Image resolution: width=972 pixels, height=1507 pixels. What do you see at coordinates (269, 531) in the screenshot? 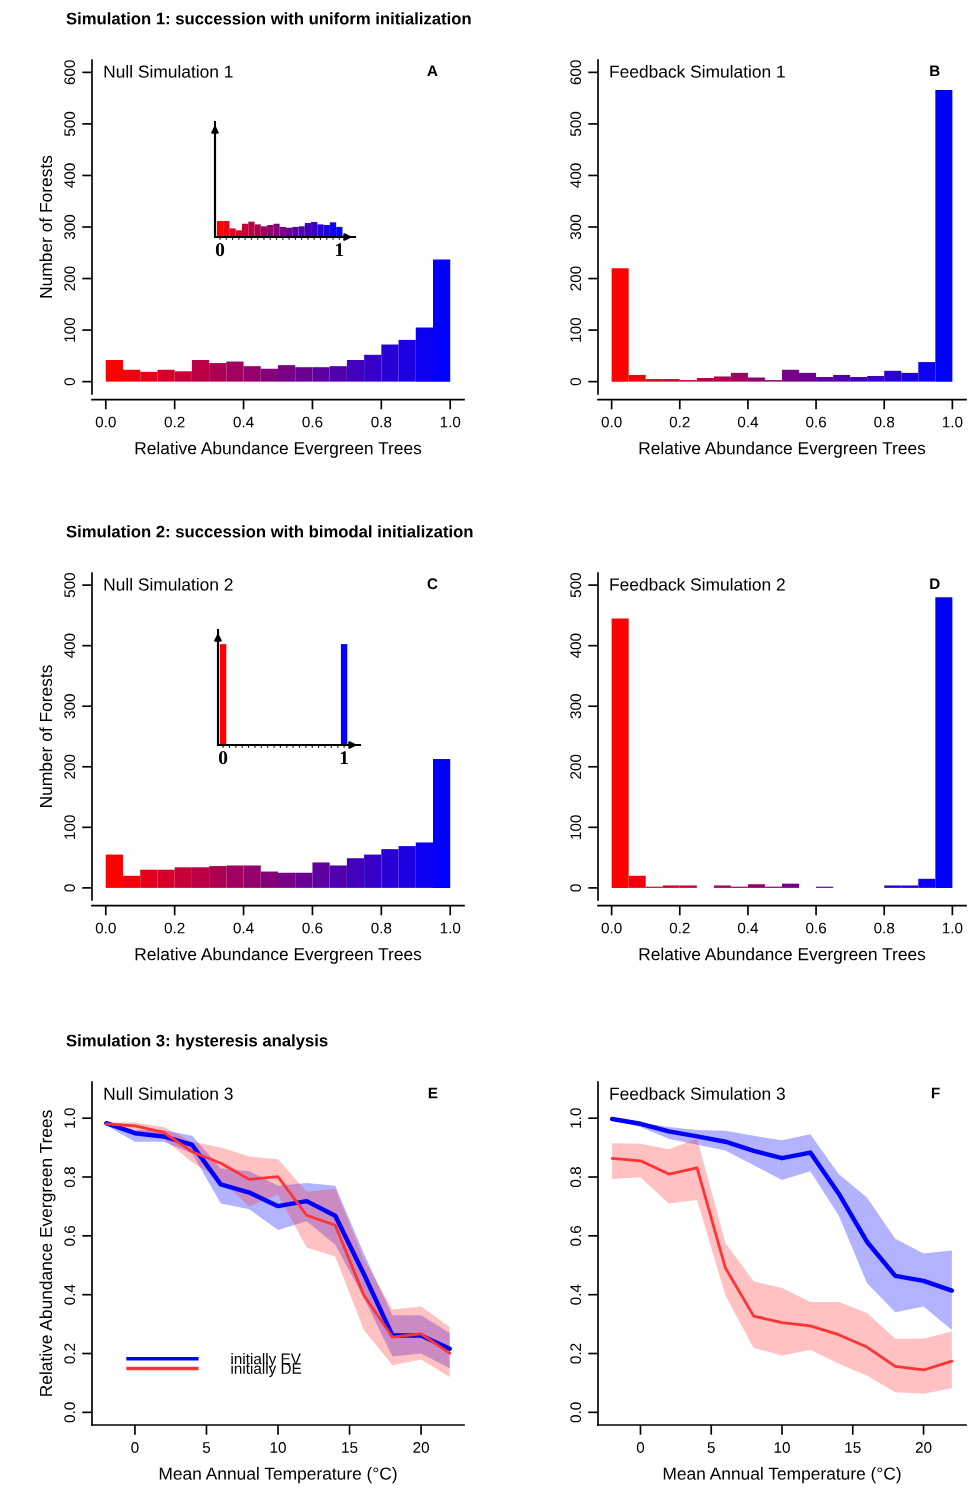
I see `chart-title: Simulation 2: succession with bimodal initialization` at bounding box center [269, 531].